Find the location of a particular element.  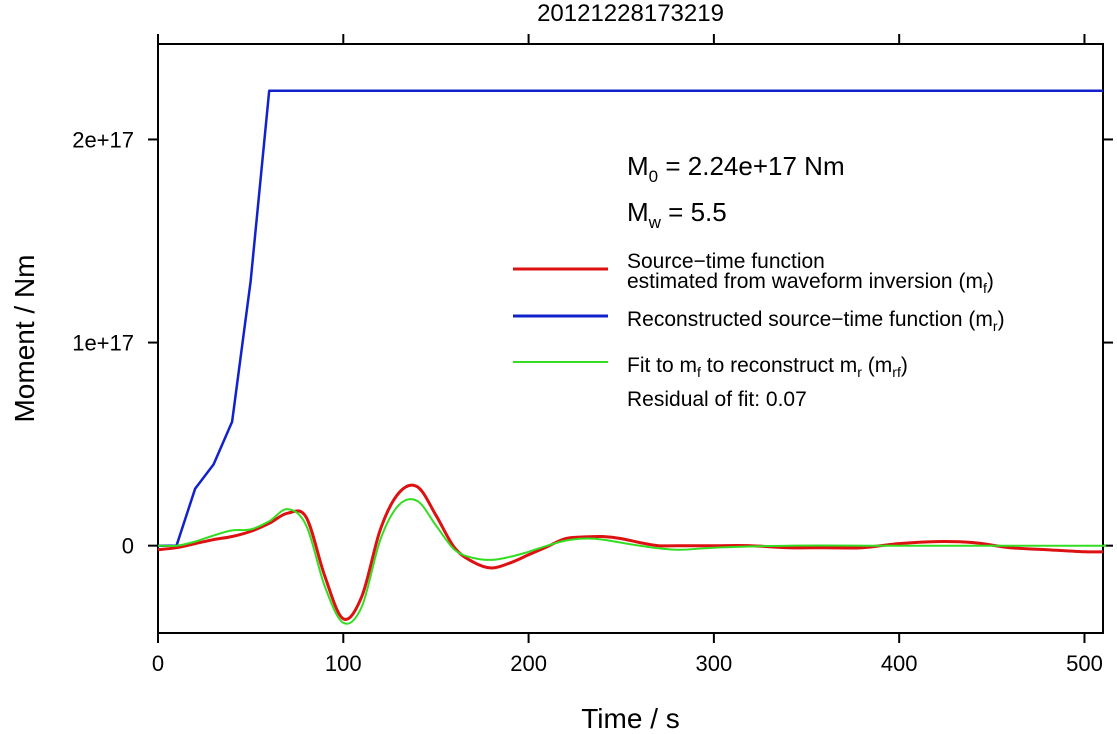

m0-value: = 2.24e+17 Nm is located at coordinates (751, 166).